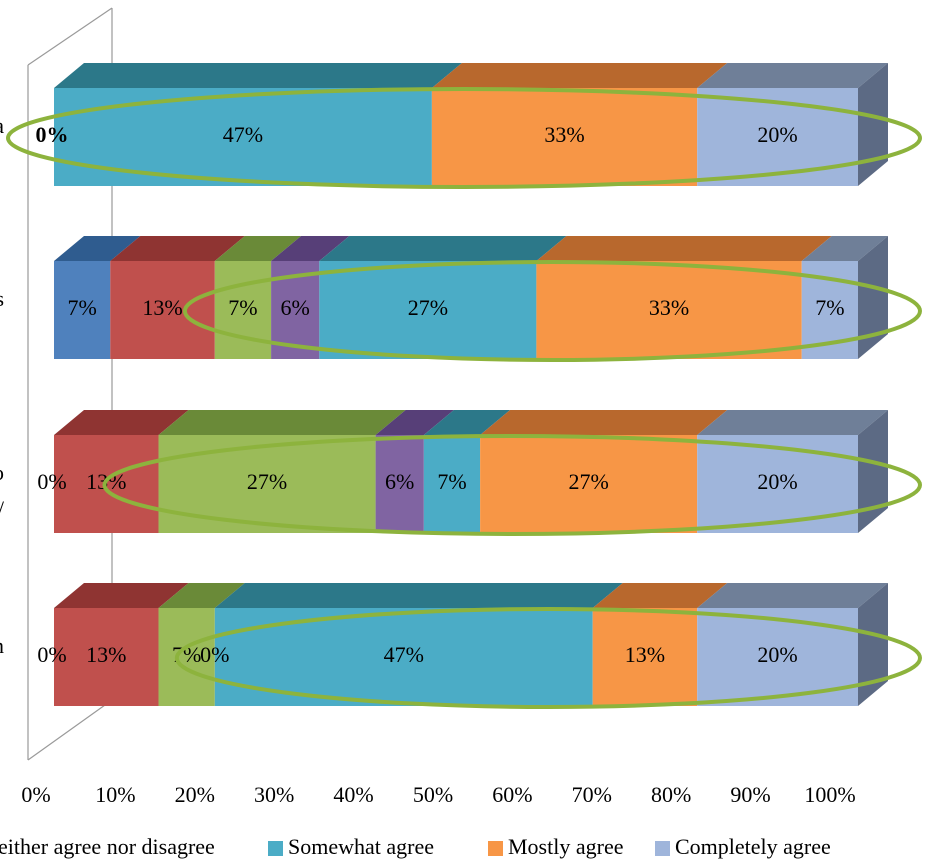 The height and width of the screenshot is (862, 930). Describe the element at coordinates (565, 846) in the screenshot. I see `legend-label: Mostly agree` at that location.